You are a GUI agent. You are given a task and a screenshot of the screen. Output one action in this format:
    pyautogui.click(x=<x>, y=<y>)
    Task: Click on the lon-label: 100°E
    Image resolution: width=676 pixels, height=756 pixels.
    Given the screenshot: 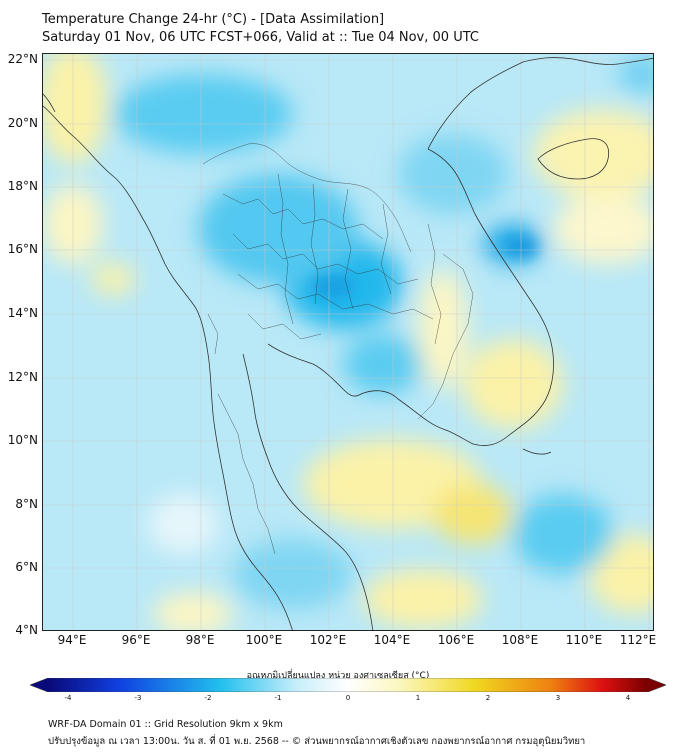 What is the action you would take?
    pyautogui.click(x=264, y=640)
    